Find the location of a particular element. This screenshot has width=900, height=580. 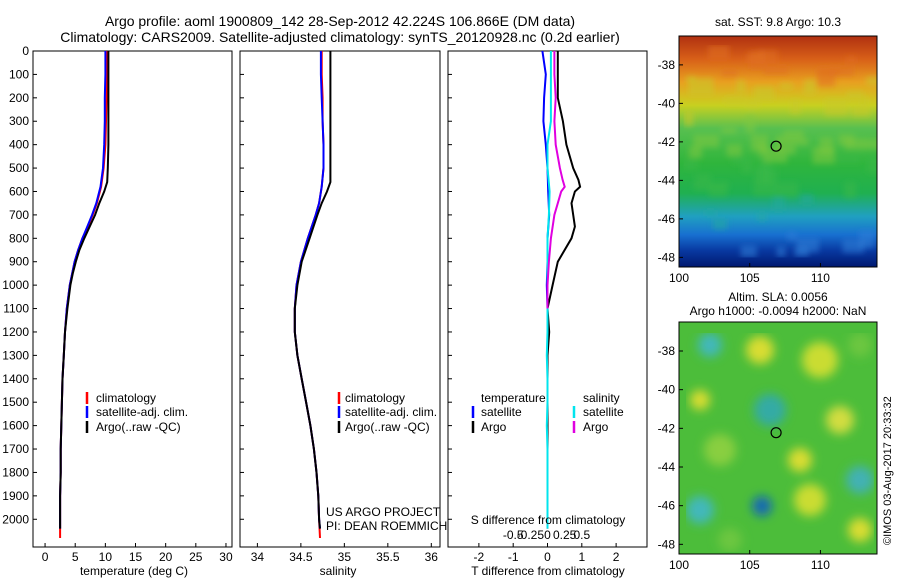

x-tick-label: 0 is located at coordinates (45, 557).